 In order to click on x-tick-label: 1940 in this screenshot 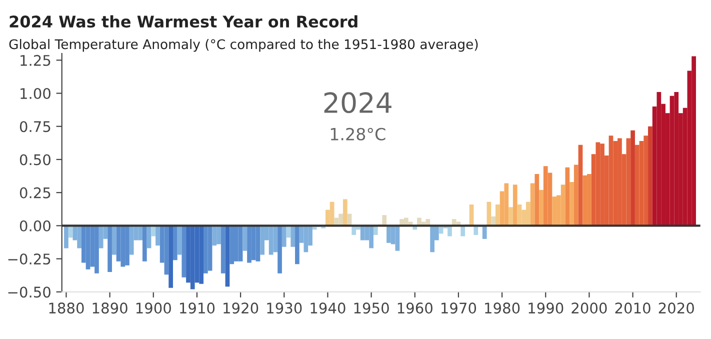, I will do `click(328, 308)`.